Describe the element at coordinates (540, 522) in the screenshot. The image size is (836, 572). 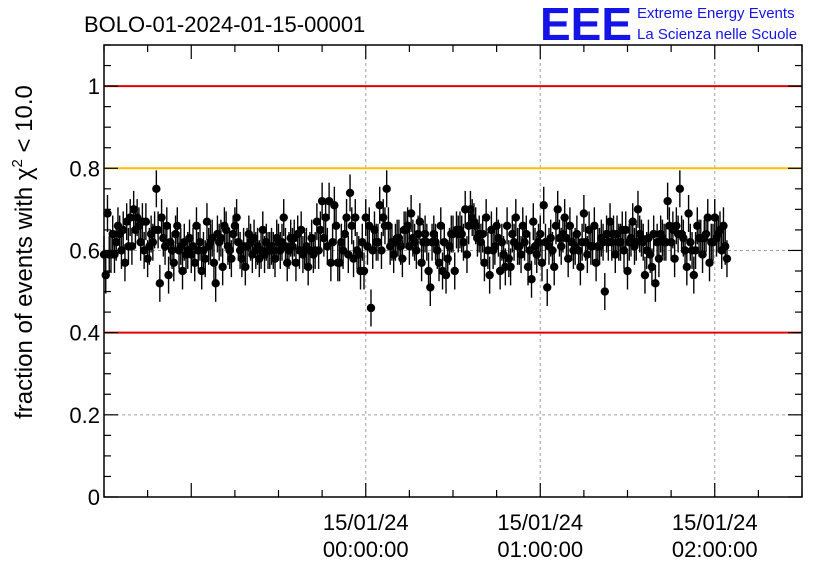
I see `x-tick-label-date: 15/01/24` at that location.